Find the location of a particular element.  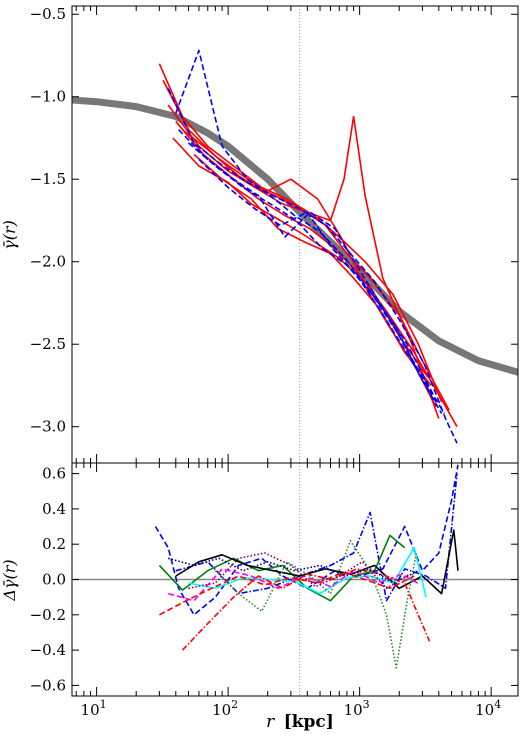

bottom-y-tick-label: −0.6 is located at coordinates (48, 685).